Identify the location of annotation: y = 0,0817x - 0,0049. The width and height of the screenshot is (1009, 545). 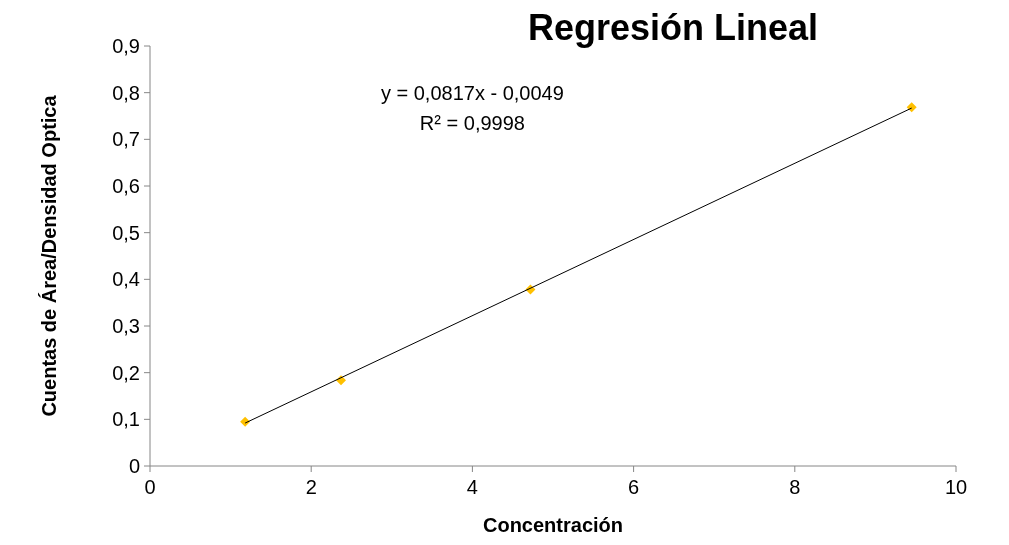
(472, 92).